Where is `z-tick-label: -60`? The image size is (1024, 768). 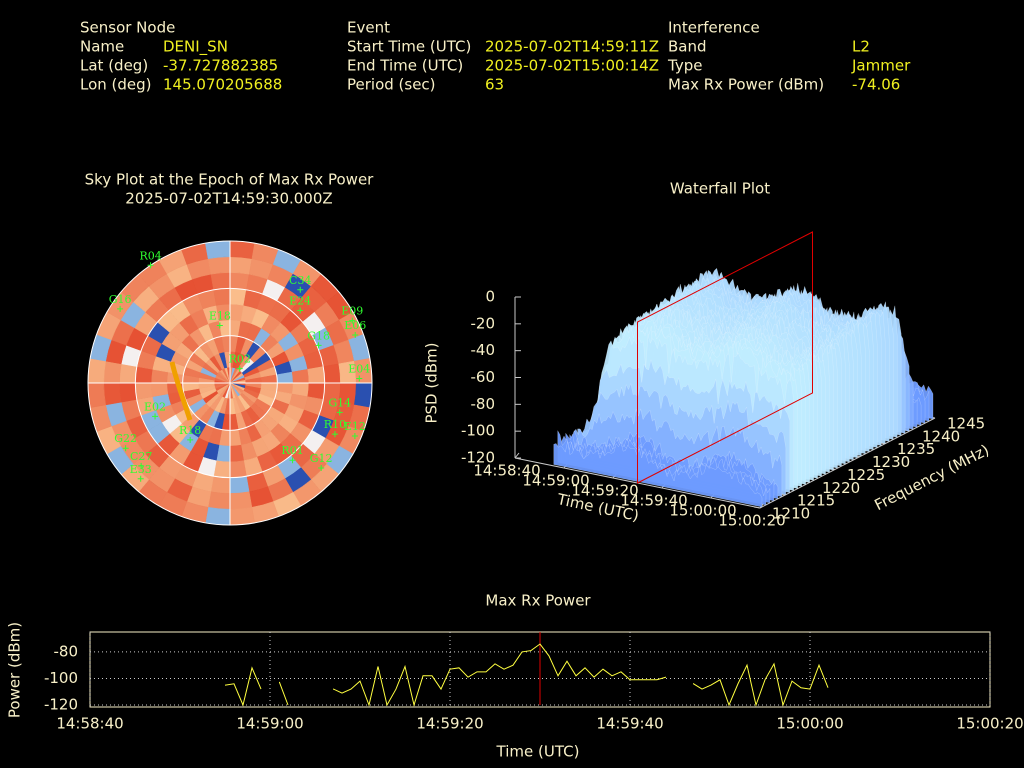 z-tick-label: -60 is located at coordinates (483, 377).